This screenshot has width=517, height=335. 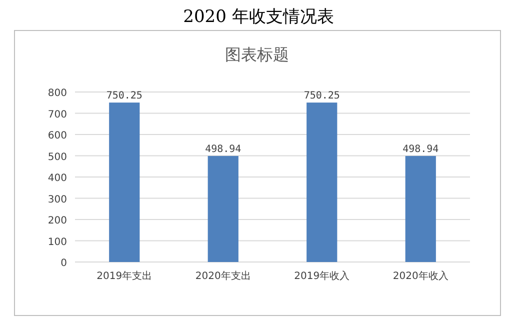 What do you see at coordinates (57, 136) in the screenshot?
I see `y-tick-label: 600` at bounding box center [57, 136].